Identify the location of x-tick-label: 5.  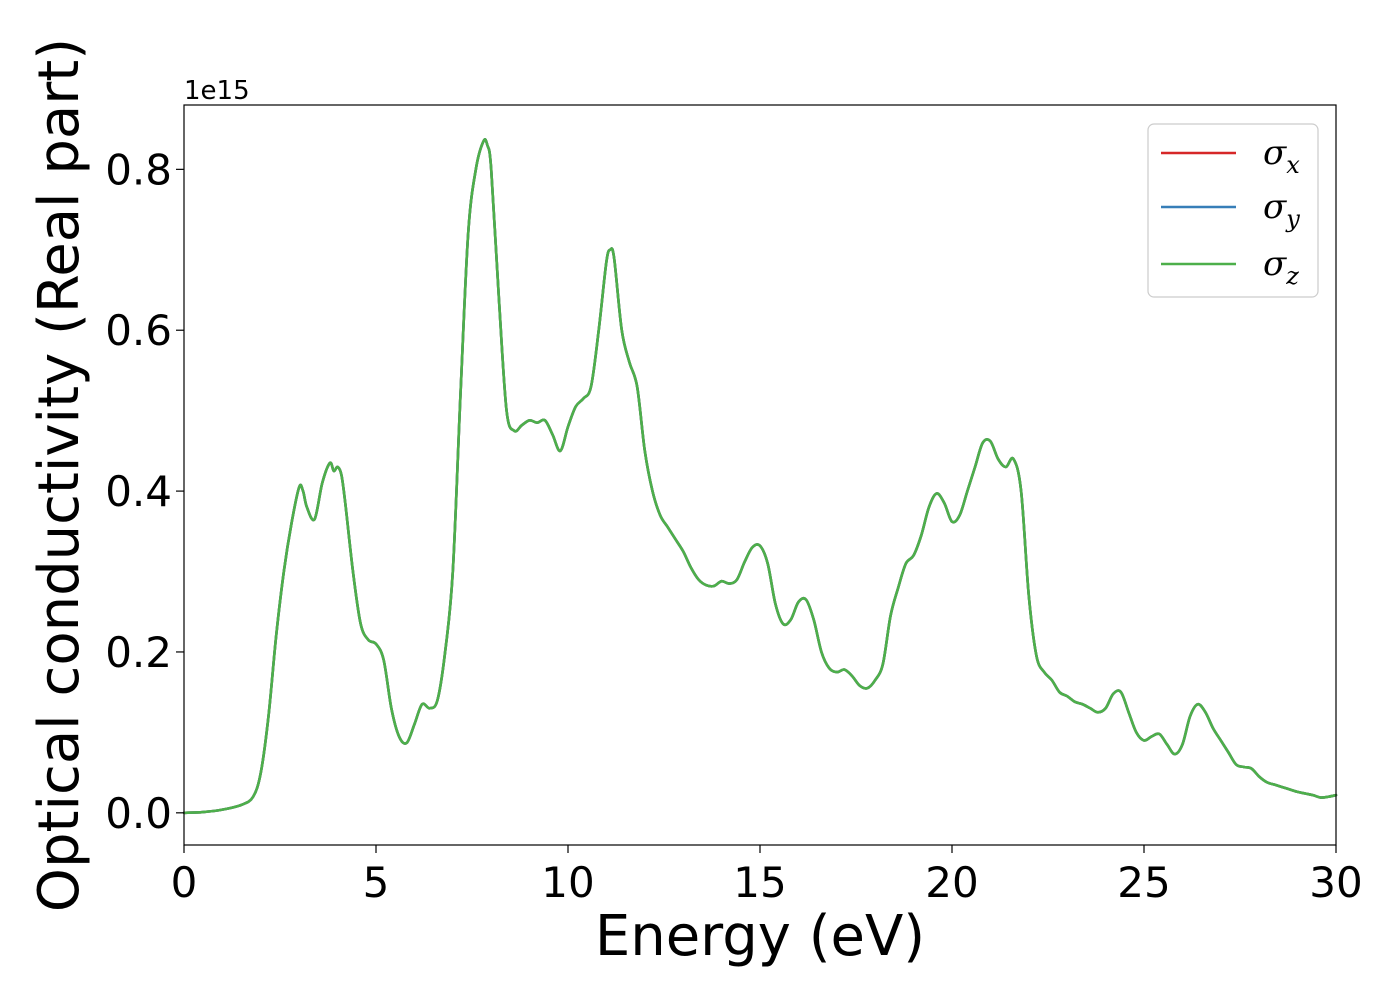
(376, 882).